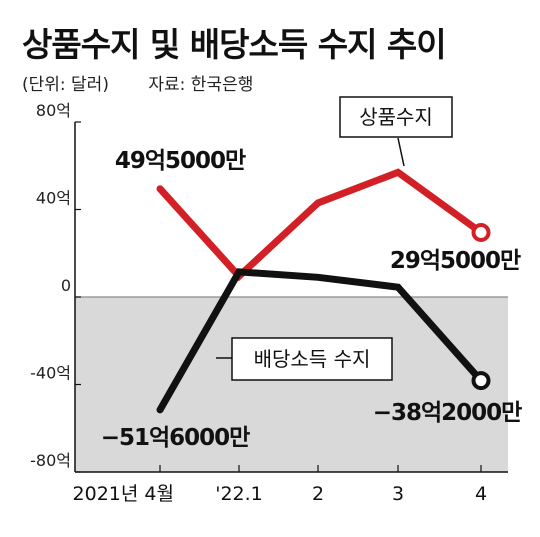 The image size is (540, 537). I want to click on y-tick-label: 0, so click(66, 285).